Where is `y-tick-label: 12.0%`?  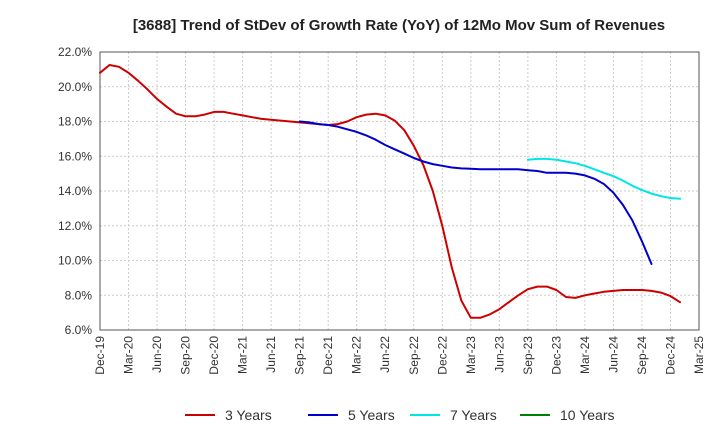
y-tick-label: 12.0% is located at coordinates (75, 226).